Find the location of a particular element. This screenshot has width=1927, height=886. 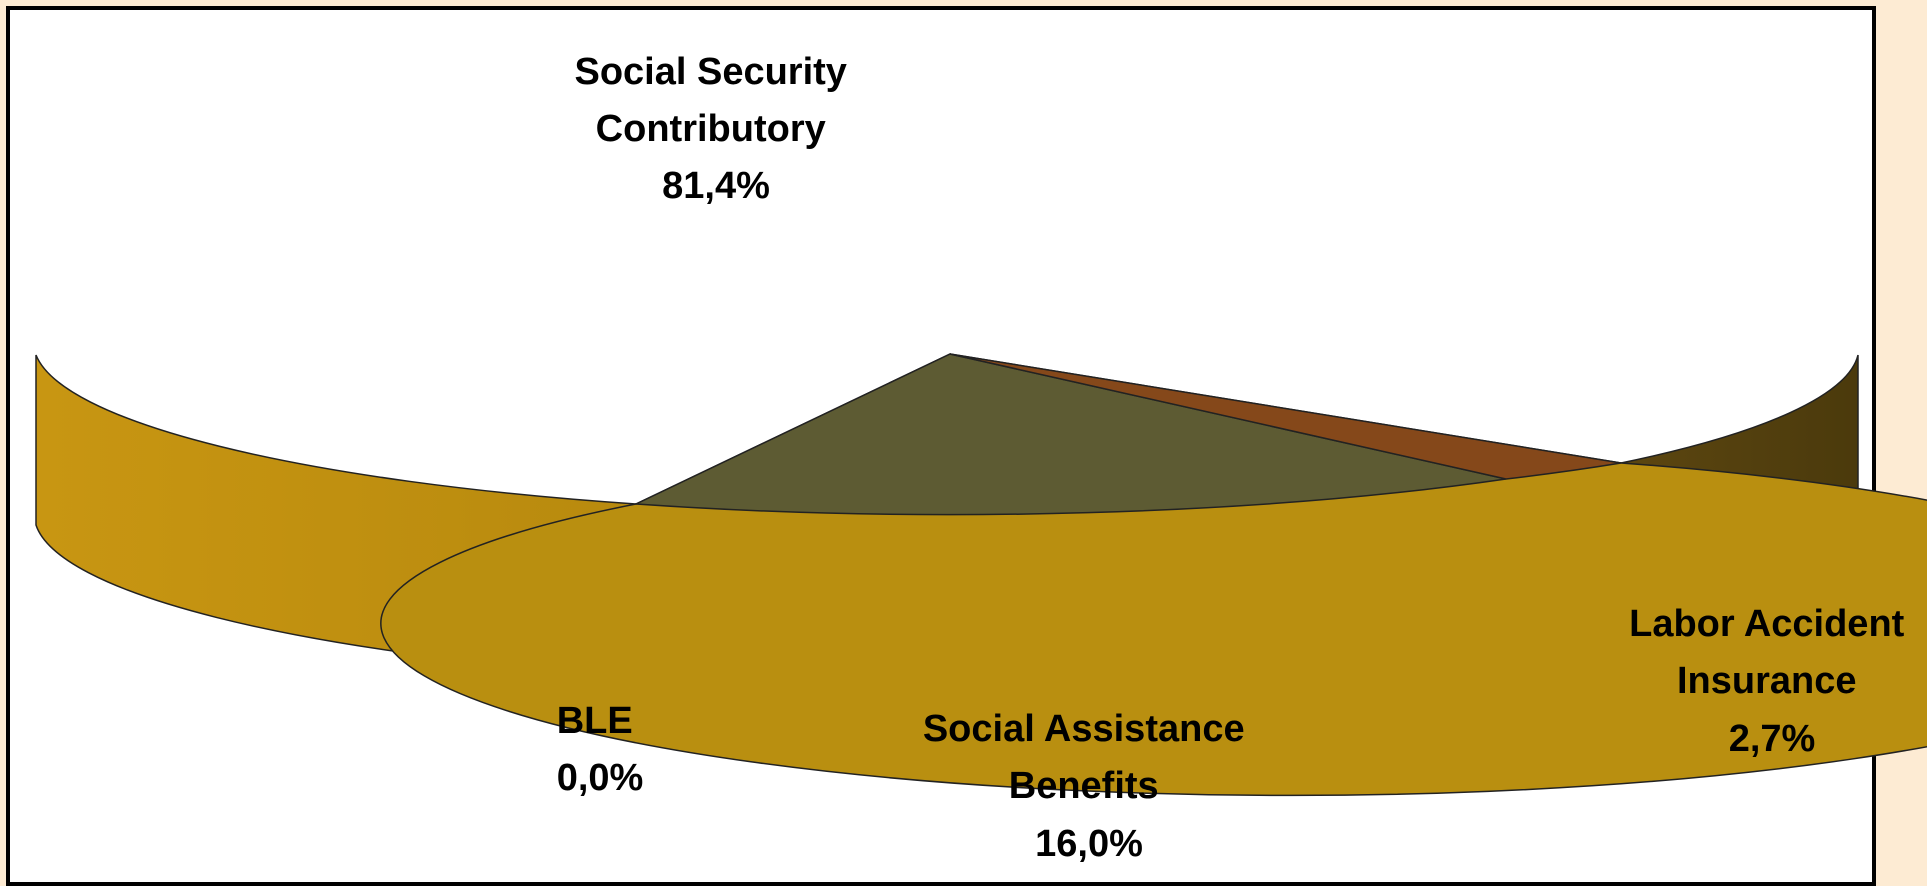

label-social-security-line1: Social Security is located at coordinates (710, 72).